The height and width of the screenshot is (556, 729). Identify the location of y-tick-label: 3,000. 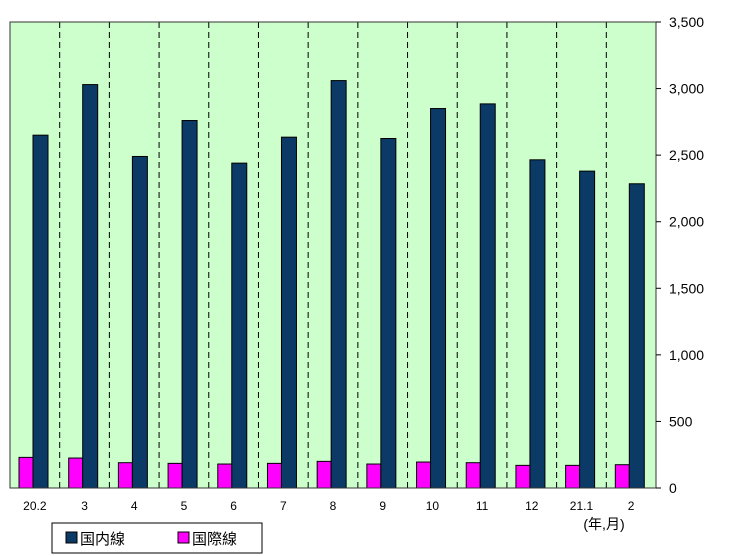
(686, 89).